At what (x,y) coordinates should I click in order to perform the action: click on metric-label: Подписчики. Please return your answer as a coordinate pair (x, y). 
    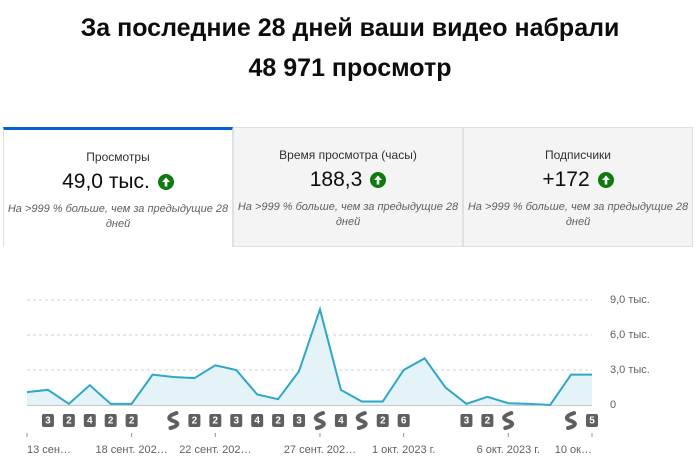
    Looking at the image, I should click on (577, 155).